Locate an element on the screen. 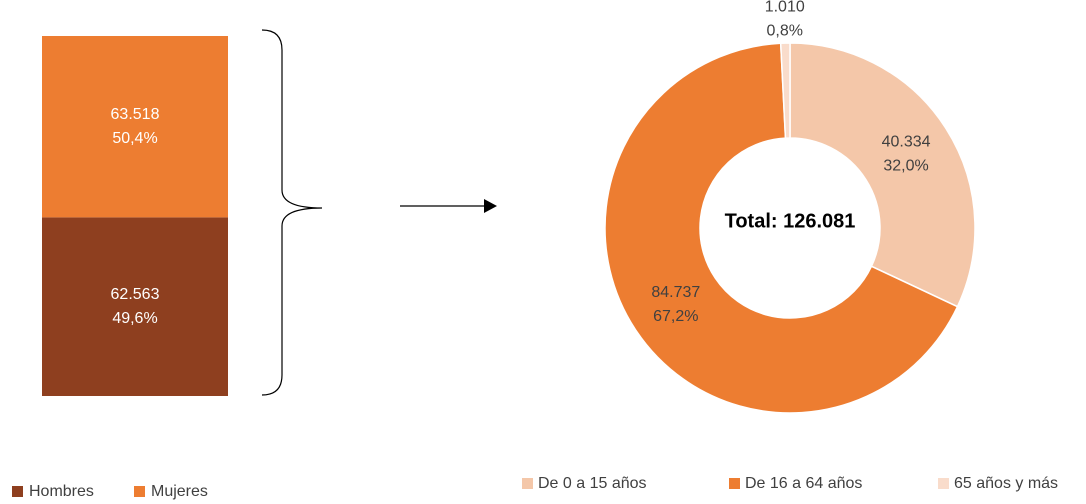 The width and height of the screenshot is (1086, 504). share-label: 32,0% is located at coordinates (905, 166).